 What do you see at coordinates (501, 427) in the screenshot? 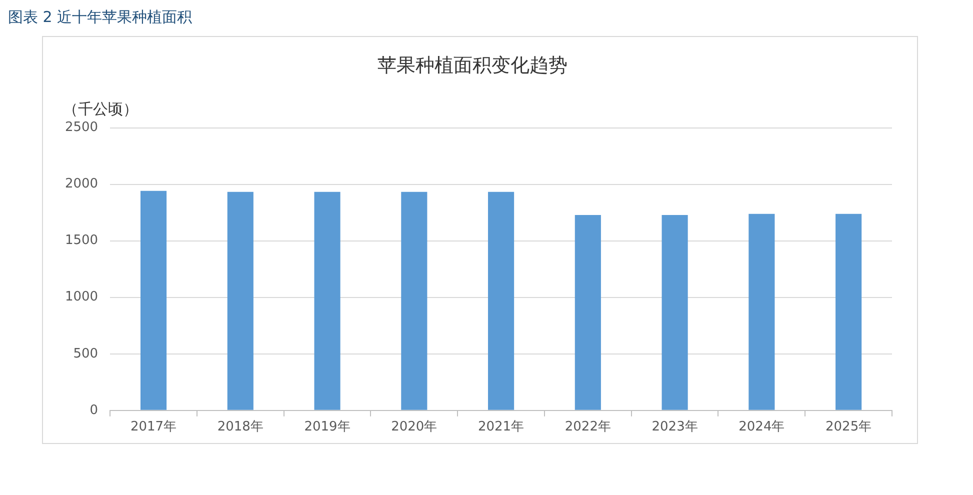
I see `x-tick-label: 2021年` at bounding box center [501, 427].